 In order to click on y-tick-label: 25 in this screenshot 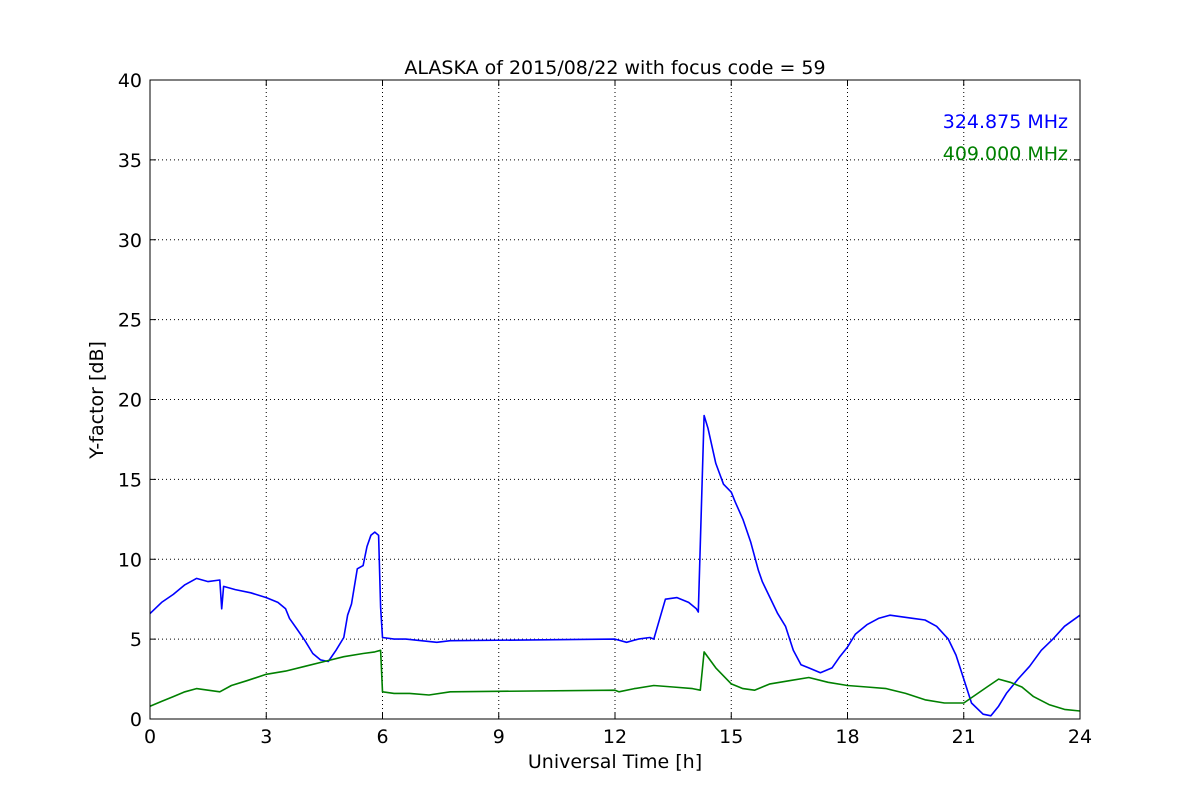, I will do `click(130, 321)`.